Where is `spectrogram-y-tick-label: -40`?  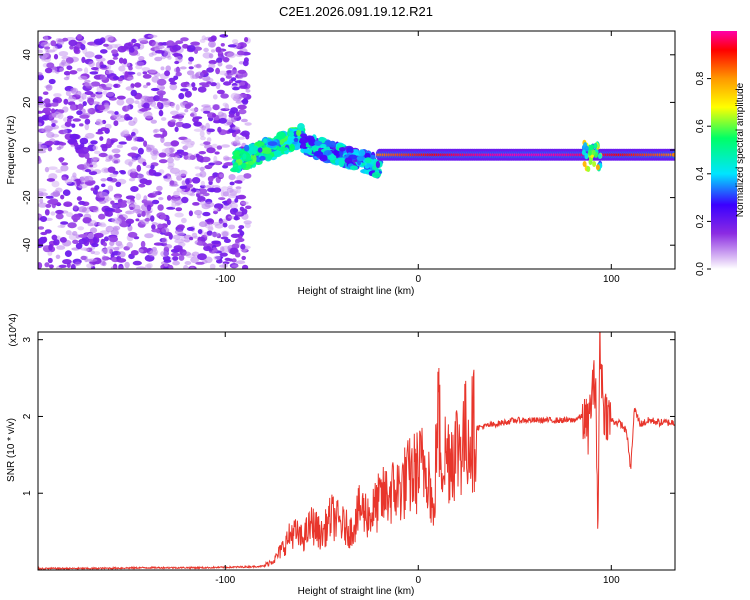 spectrogram-y-tick-label: -40 is located at coordinates (27, 245).